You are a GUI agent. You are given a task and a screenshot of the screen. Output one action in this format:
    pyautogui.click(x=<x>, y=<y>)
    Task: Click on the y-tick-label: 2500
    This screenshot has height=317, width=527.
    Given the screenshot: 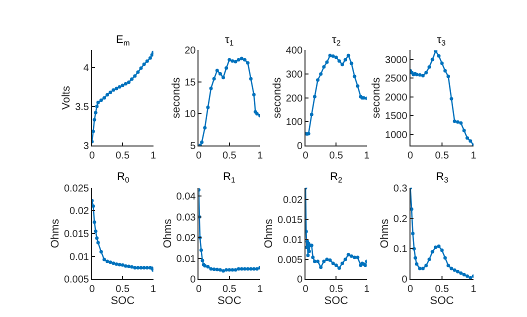 What is the action you would take?
    pyautogui.click(x=396, y=79)
    